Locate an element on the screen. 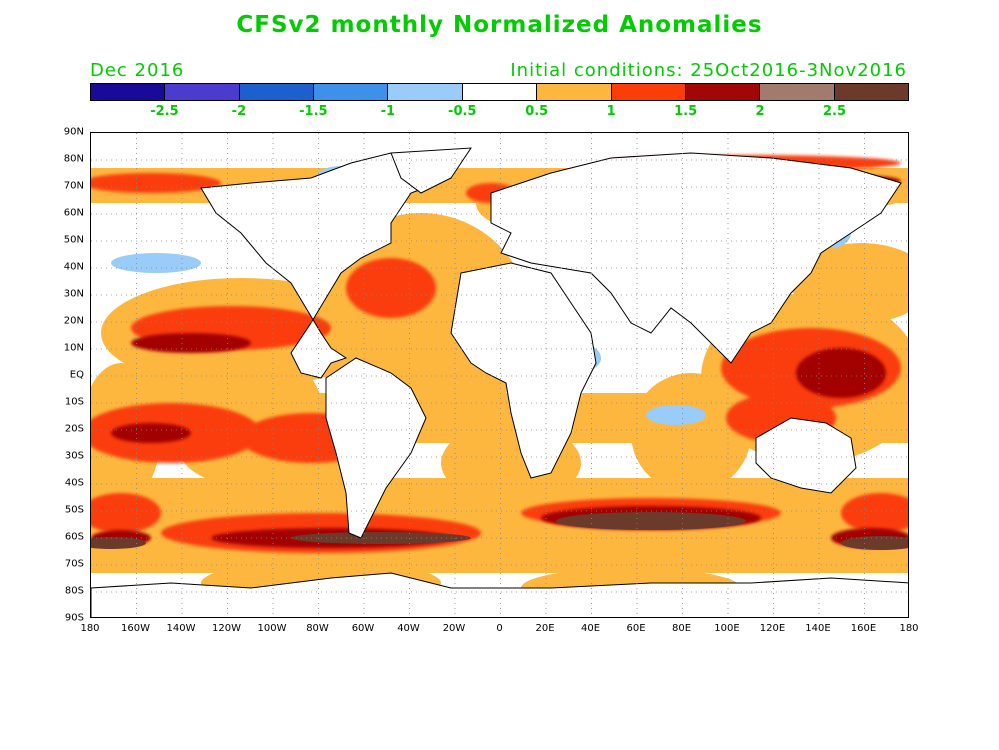 Image resolution: width=999 pixels, height=750 pixels. latitude-label: 30N is located at coordinates (73, 294).